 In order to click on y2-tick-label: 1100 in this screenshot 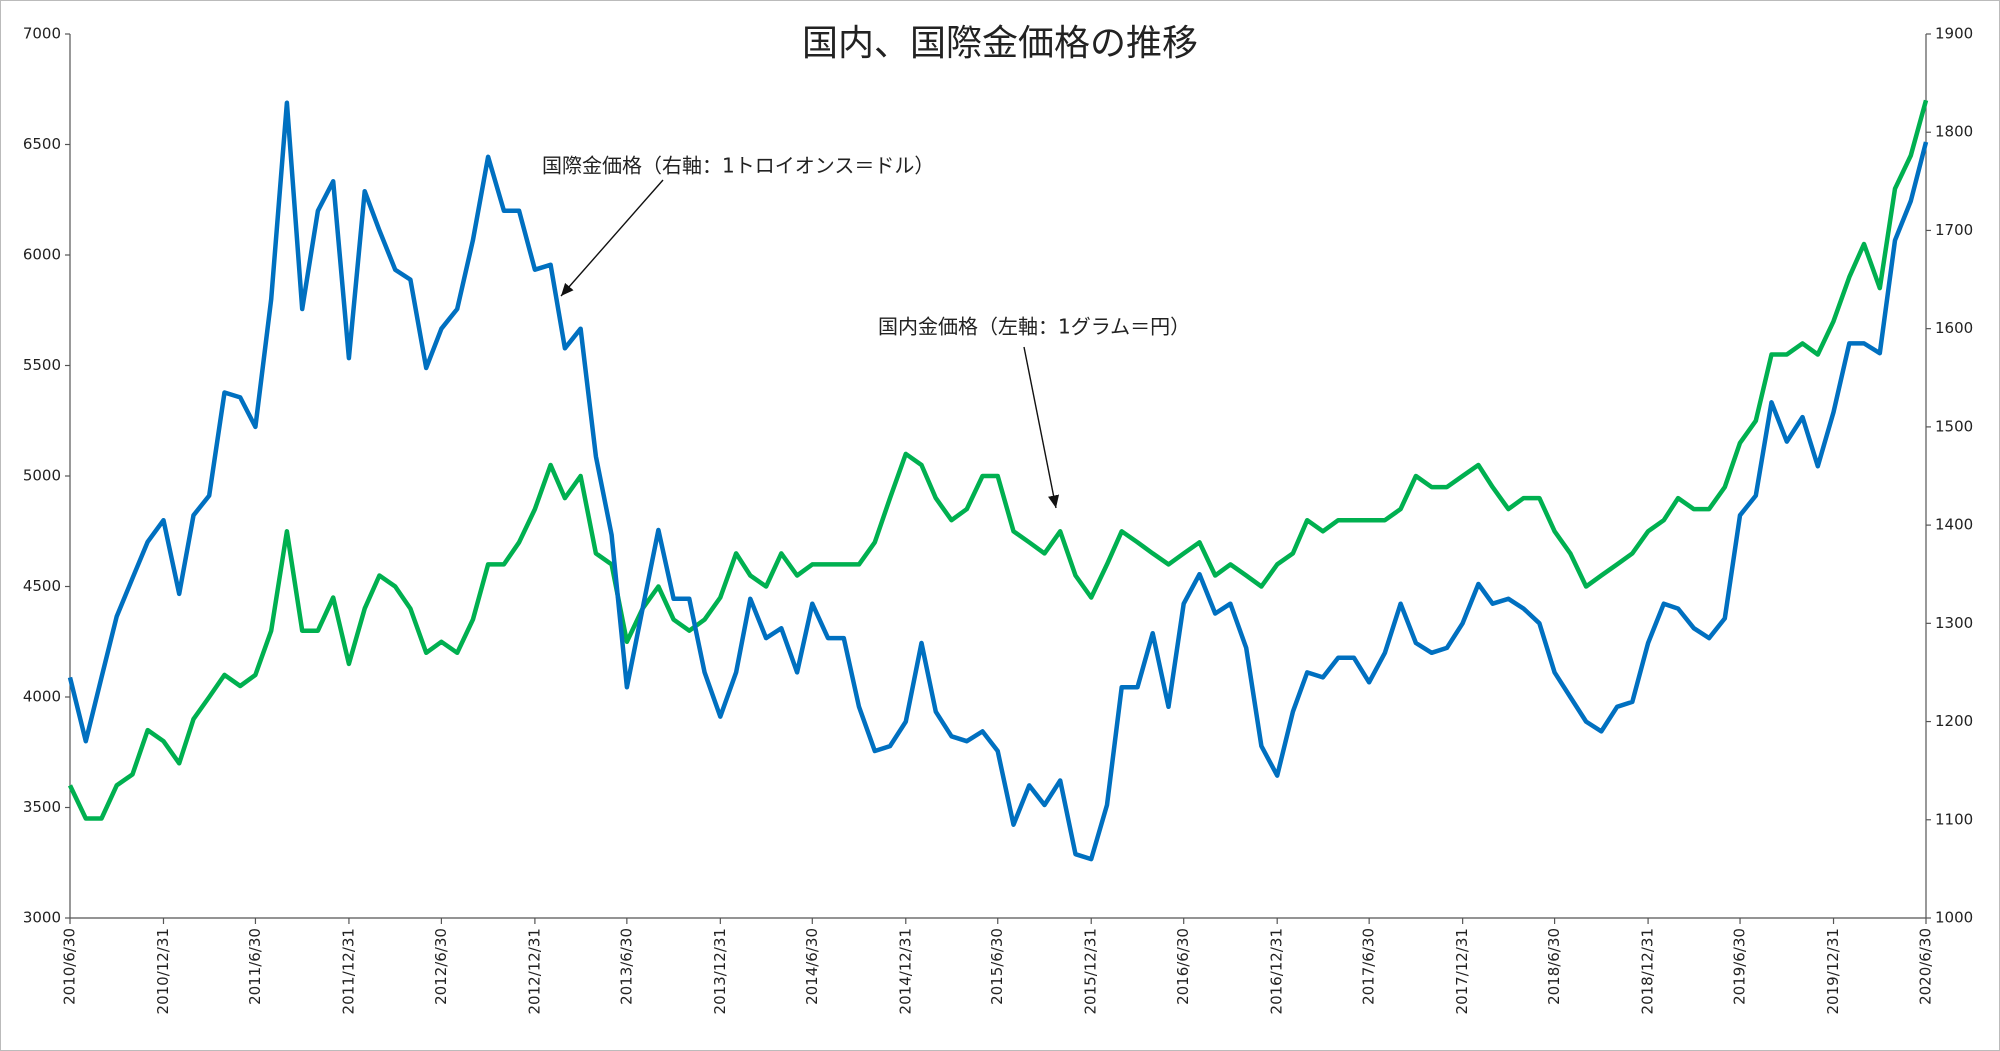, I will do `click(1954, 819)`.